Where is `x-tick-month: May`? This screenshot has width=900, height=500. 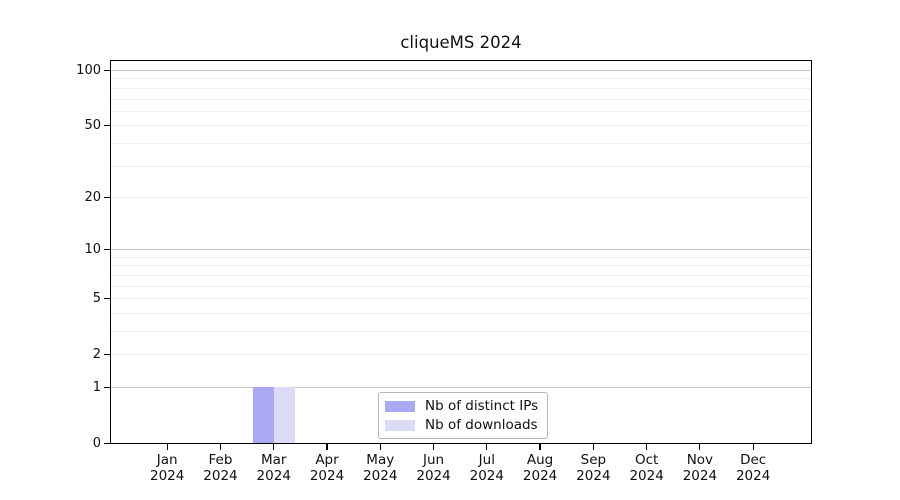
x-tick-month: May is located at coordinates (380, 460).